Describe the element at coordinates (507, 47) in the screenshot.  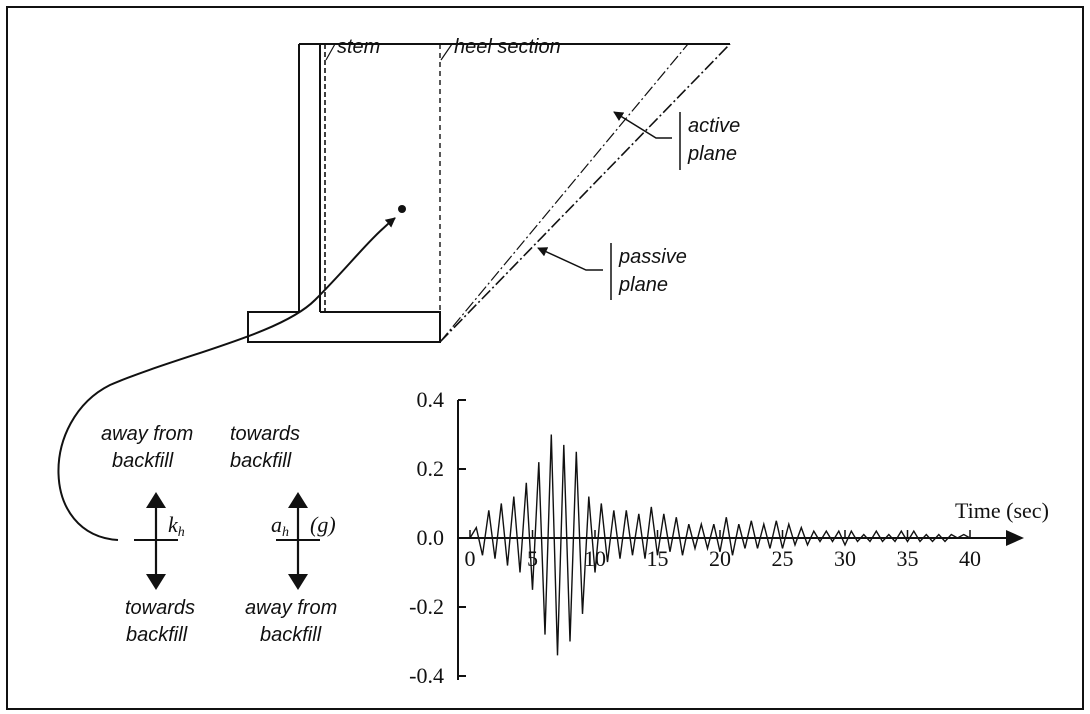
I see `heel-section-label: heel section` at that location.